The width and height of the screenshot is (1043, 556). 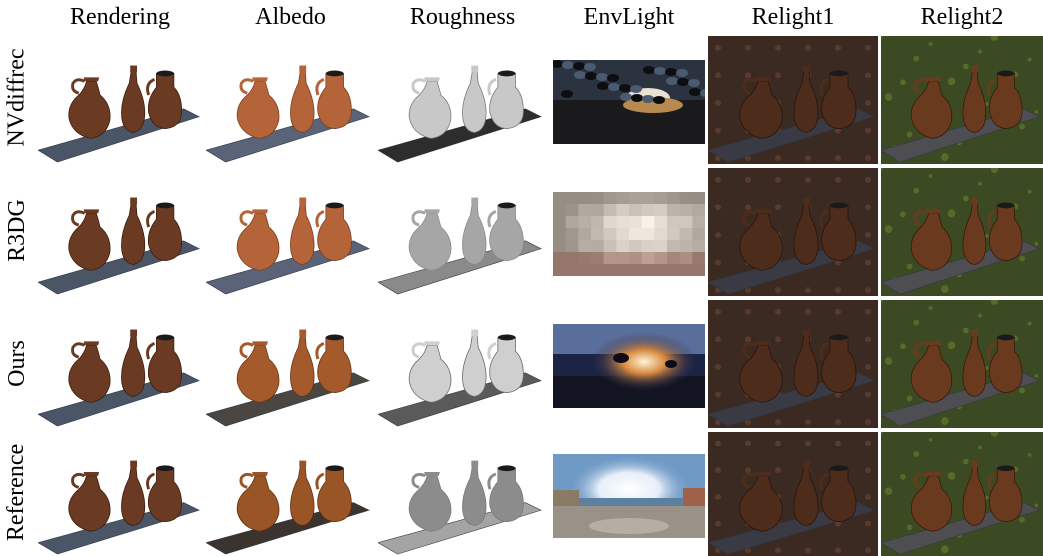 What do you see at coordinates (16, 97) in the screenshot?
I see `row-header-nvdiffrec: NVdiffrec` at bounding box center [16, 97].